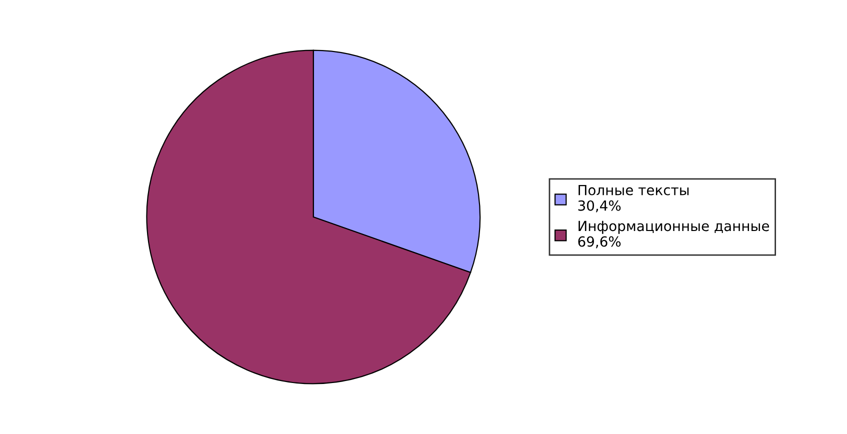 This screenshot has width=847, height=434. Describe the element at coordinates (674, 227) in the screenshot. I see `legend-label: Информационные данные` at that location.